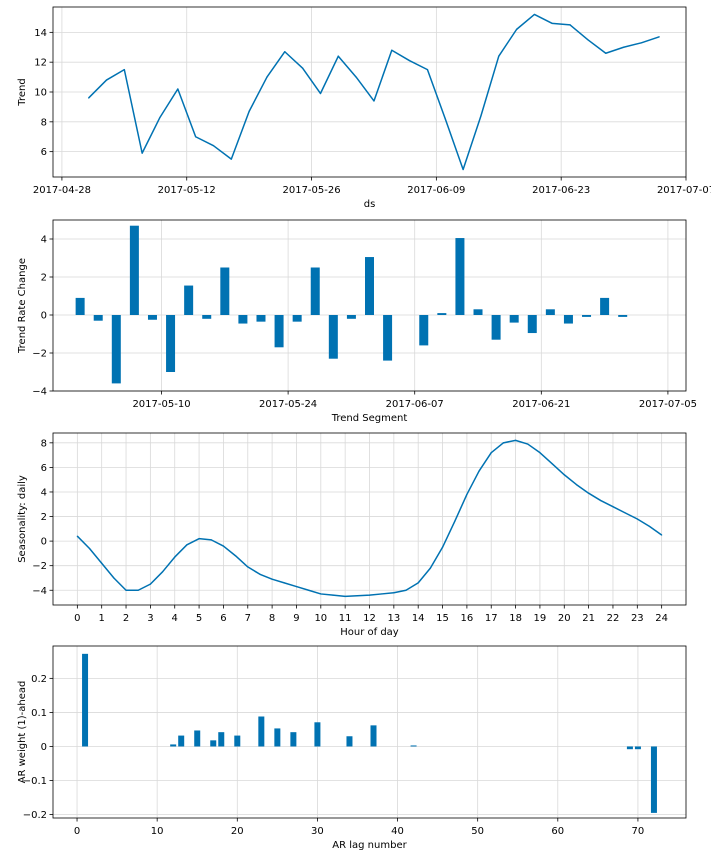 Image resolution: width=711 pixels, height=856 pixels. Describe the element at coordinates (199, 618) in the screenshot. I see `x-tick-label: 5` at that location.